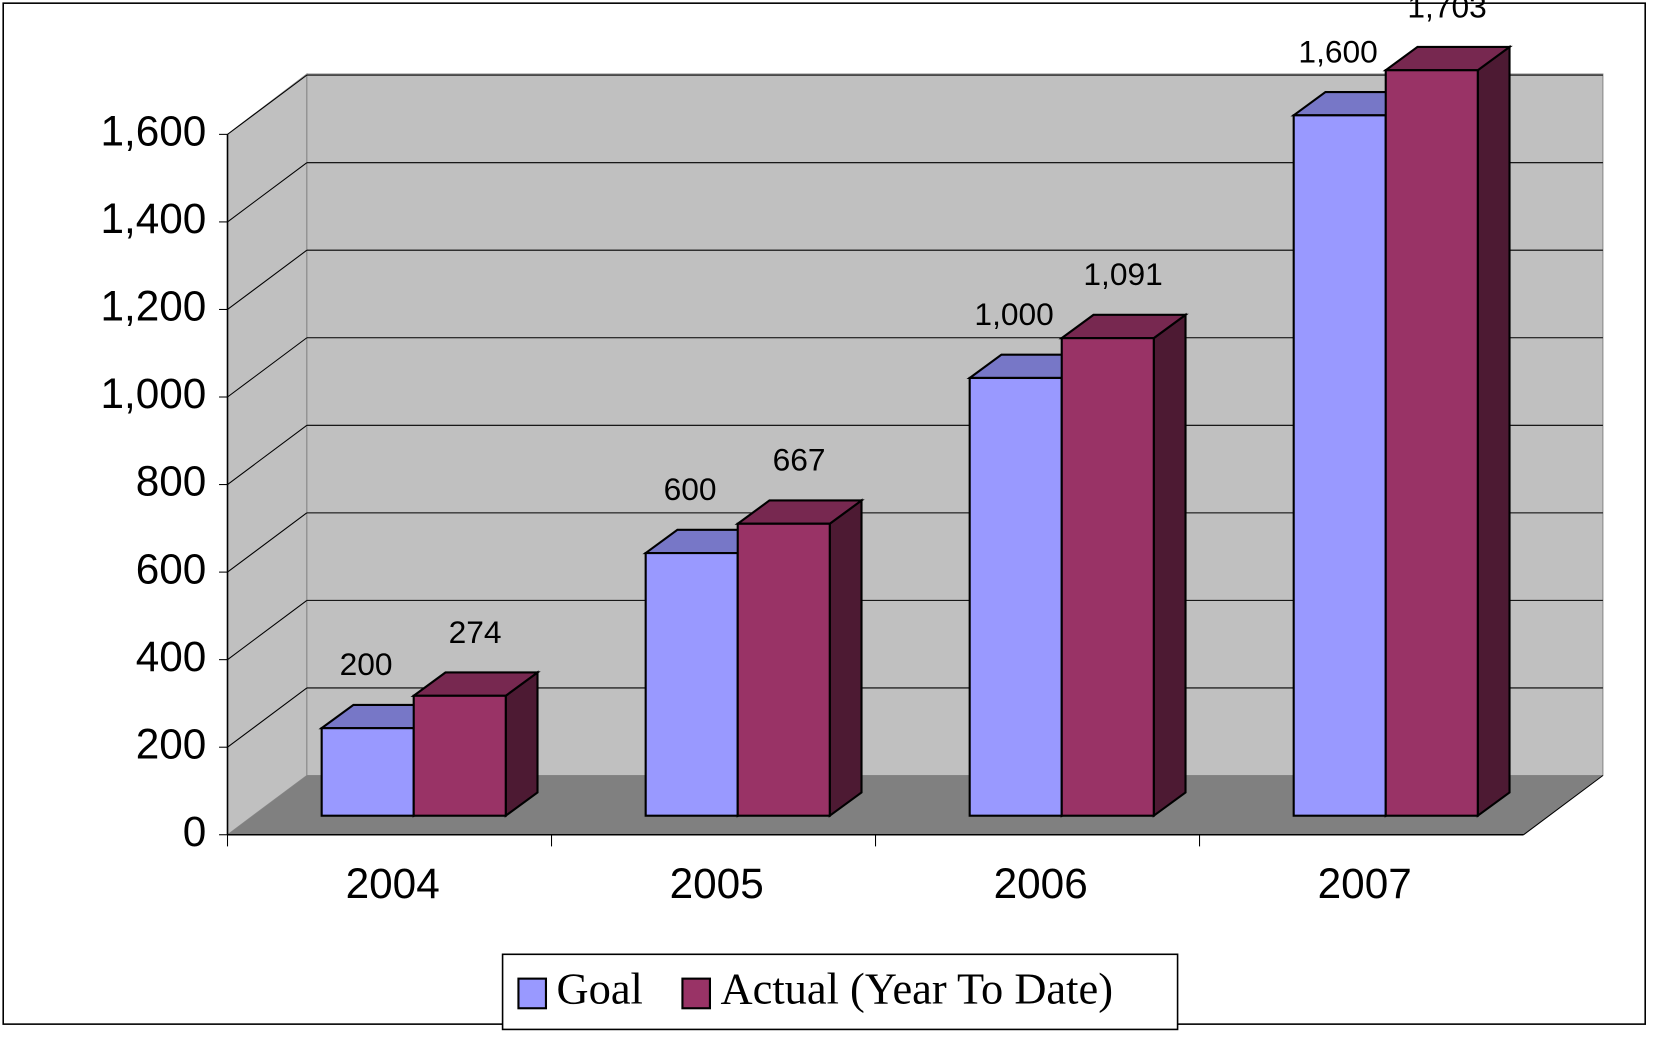  I want to click on legend, so click(840, 992).